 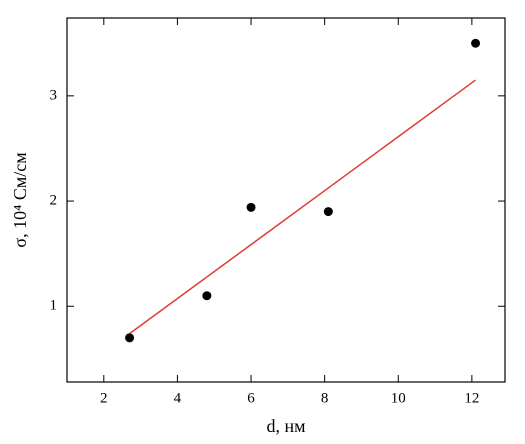 I want to click on y-tick-label: 1, so click(x=54, y=306).